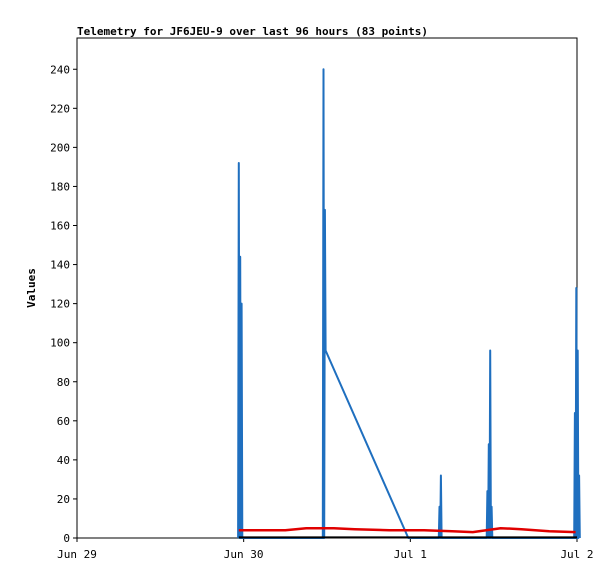 Image resolution: width=615 pixels, height=584 pixels. What do you see at coordinates (63, 421) in the screenshot?
I see `y-tick-label: 60` at bounding box center [63, 421].